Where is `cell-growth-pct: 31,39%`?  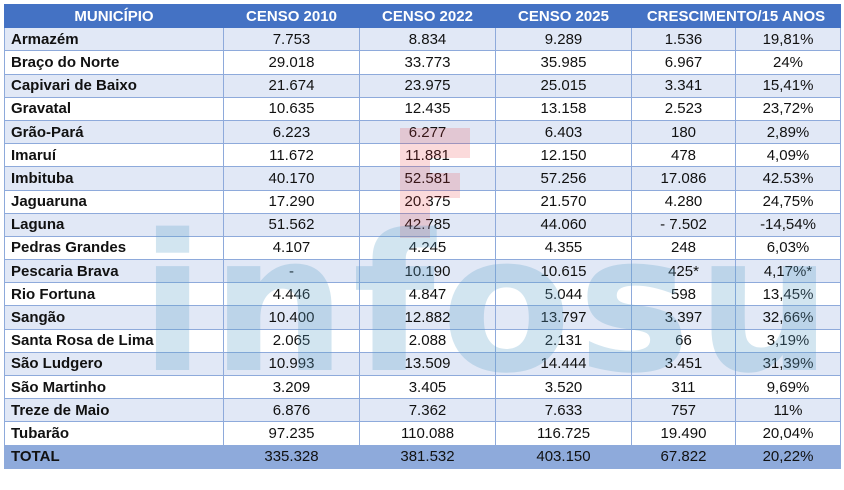
cell-growth-pct: 31,39% is located at coordinates (788, 364).